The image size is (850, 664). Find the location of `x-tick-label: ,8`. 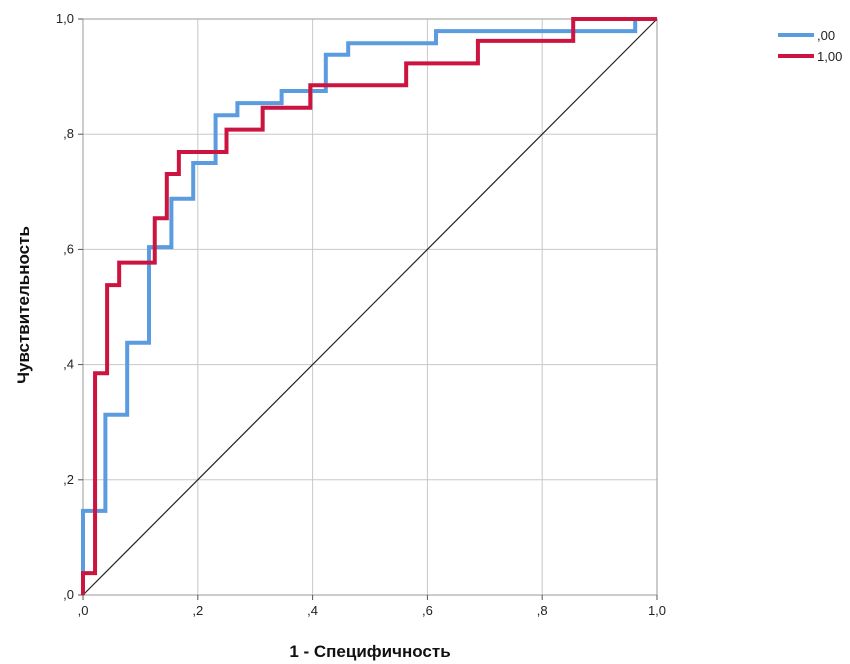

x-tick-label: ,8 is located at coordinates (542, 610).